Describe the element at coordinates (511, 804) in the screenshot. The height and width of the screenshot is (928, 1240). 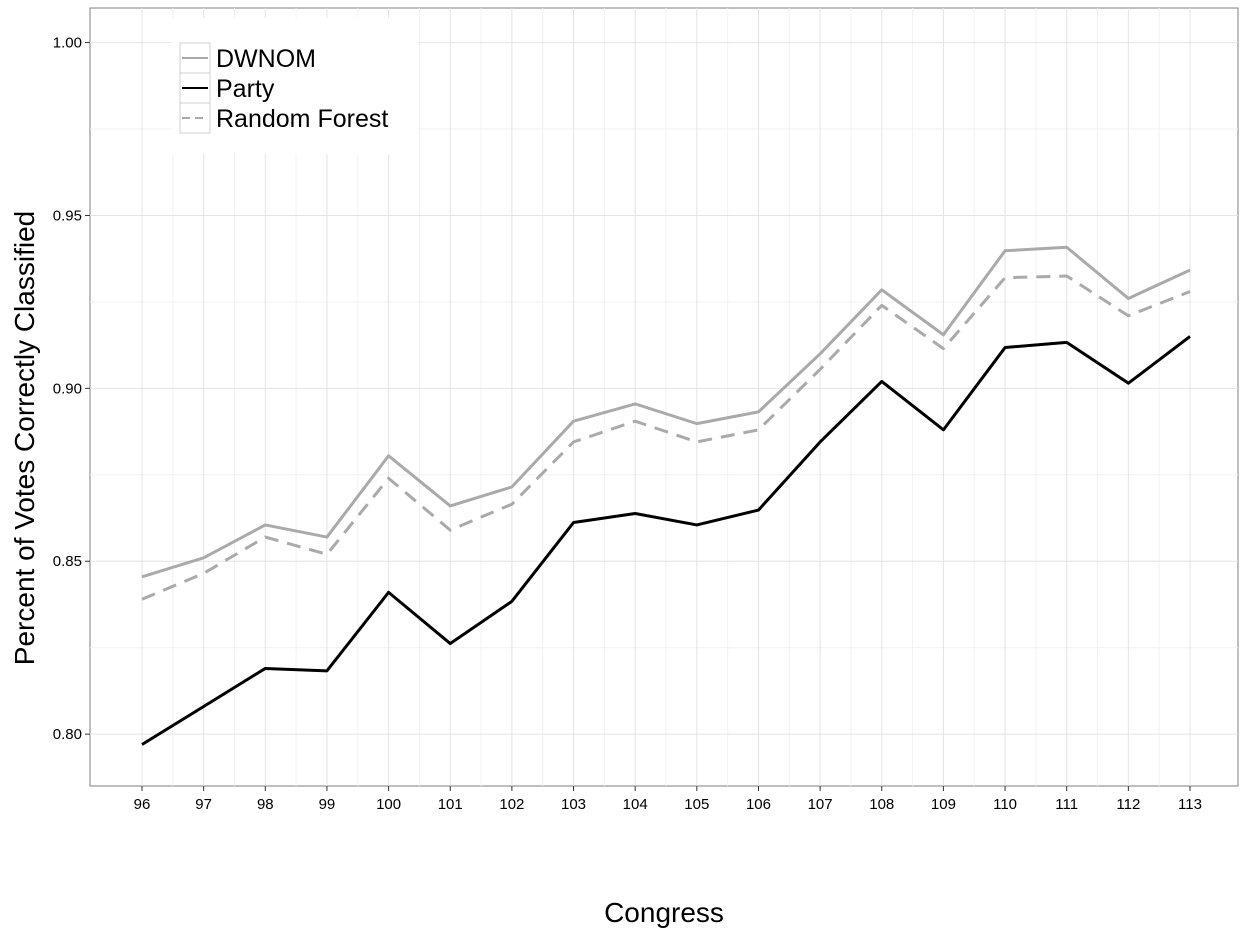
I see `x-tick-label: 102` at that location.